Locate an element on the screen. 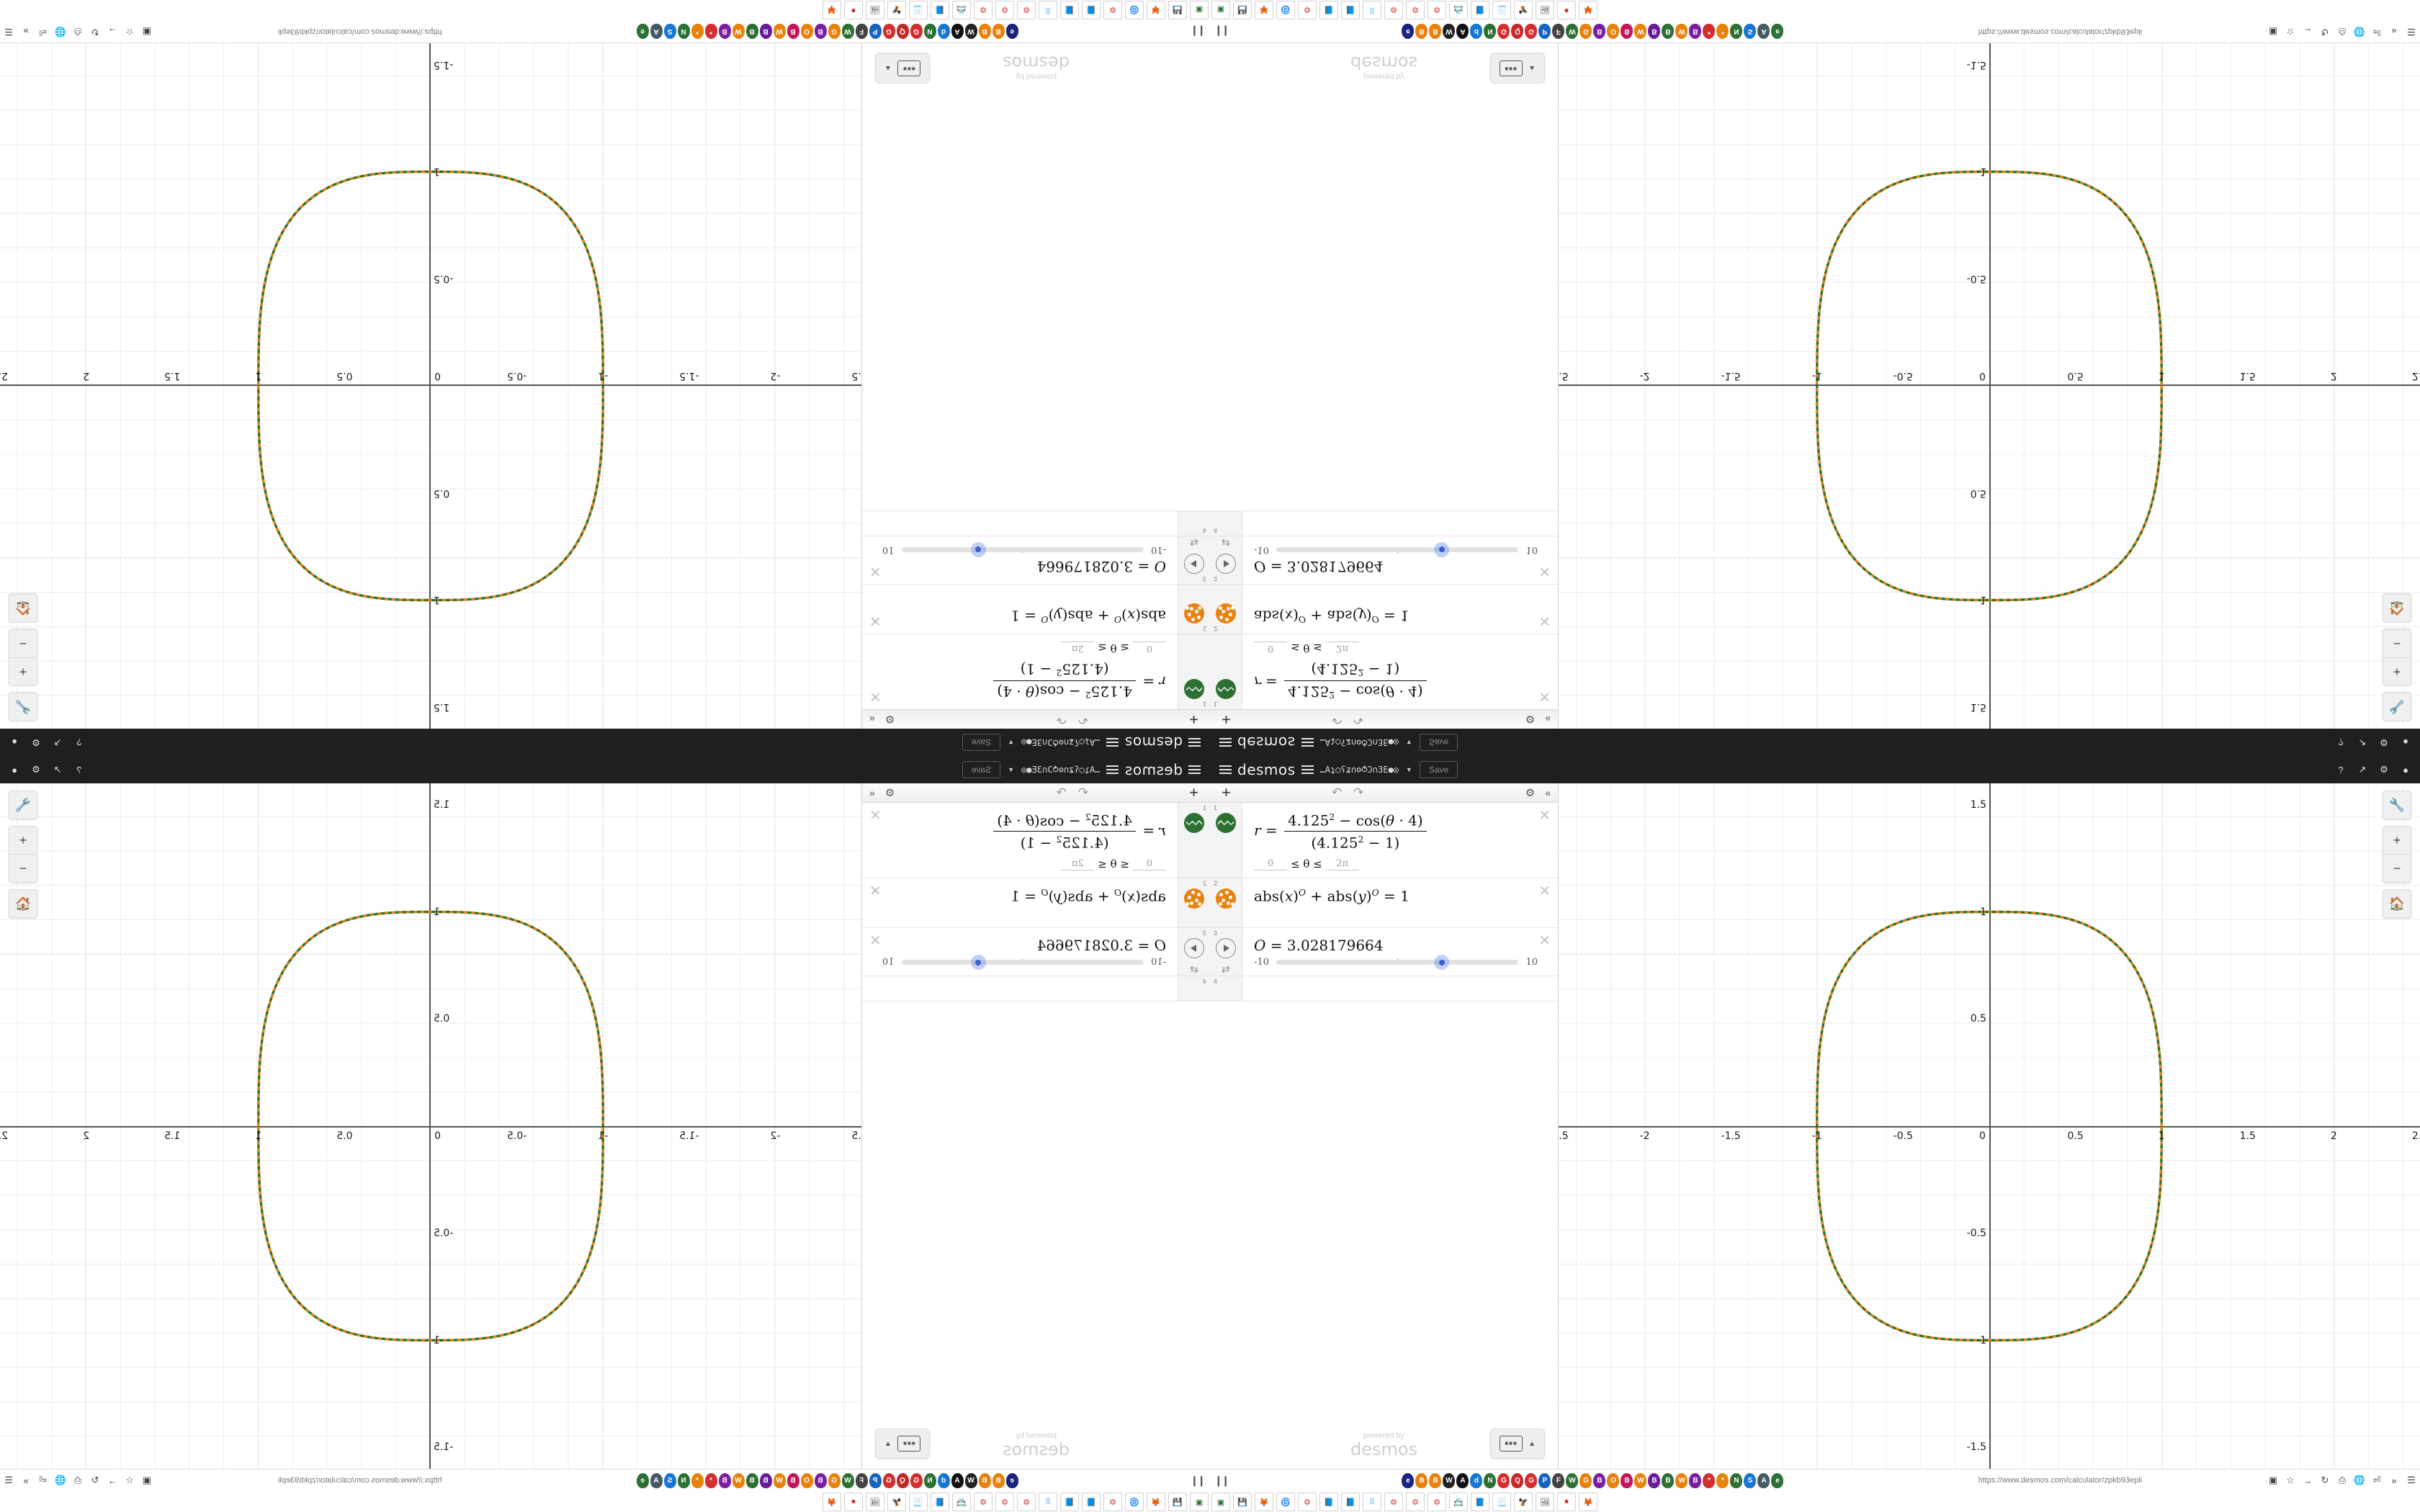 The image size is (2420, 1512). expression-row: 3 ⇄ ✕ O = 3.028179664 -10 10 is located at coordinates (1036, 952).